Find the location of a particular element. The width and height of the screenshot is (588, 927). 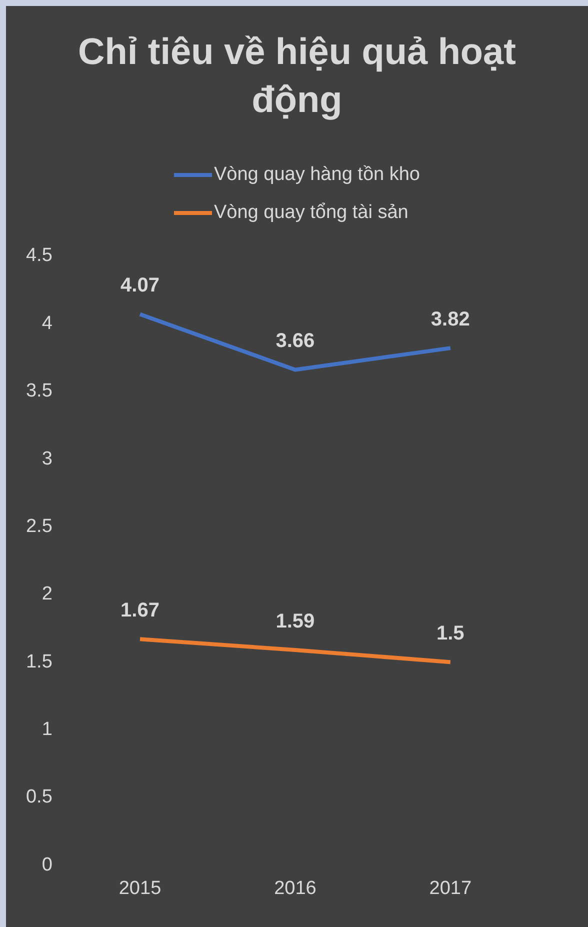

y-tick-label: 1 is located at coordinates (47, 729).